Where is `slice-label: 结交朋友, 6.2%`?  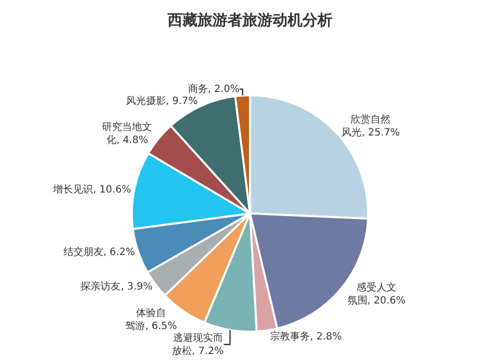
slice-label: 结交朋友, 6.2% is located at coordinates (99, 252).